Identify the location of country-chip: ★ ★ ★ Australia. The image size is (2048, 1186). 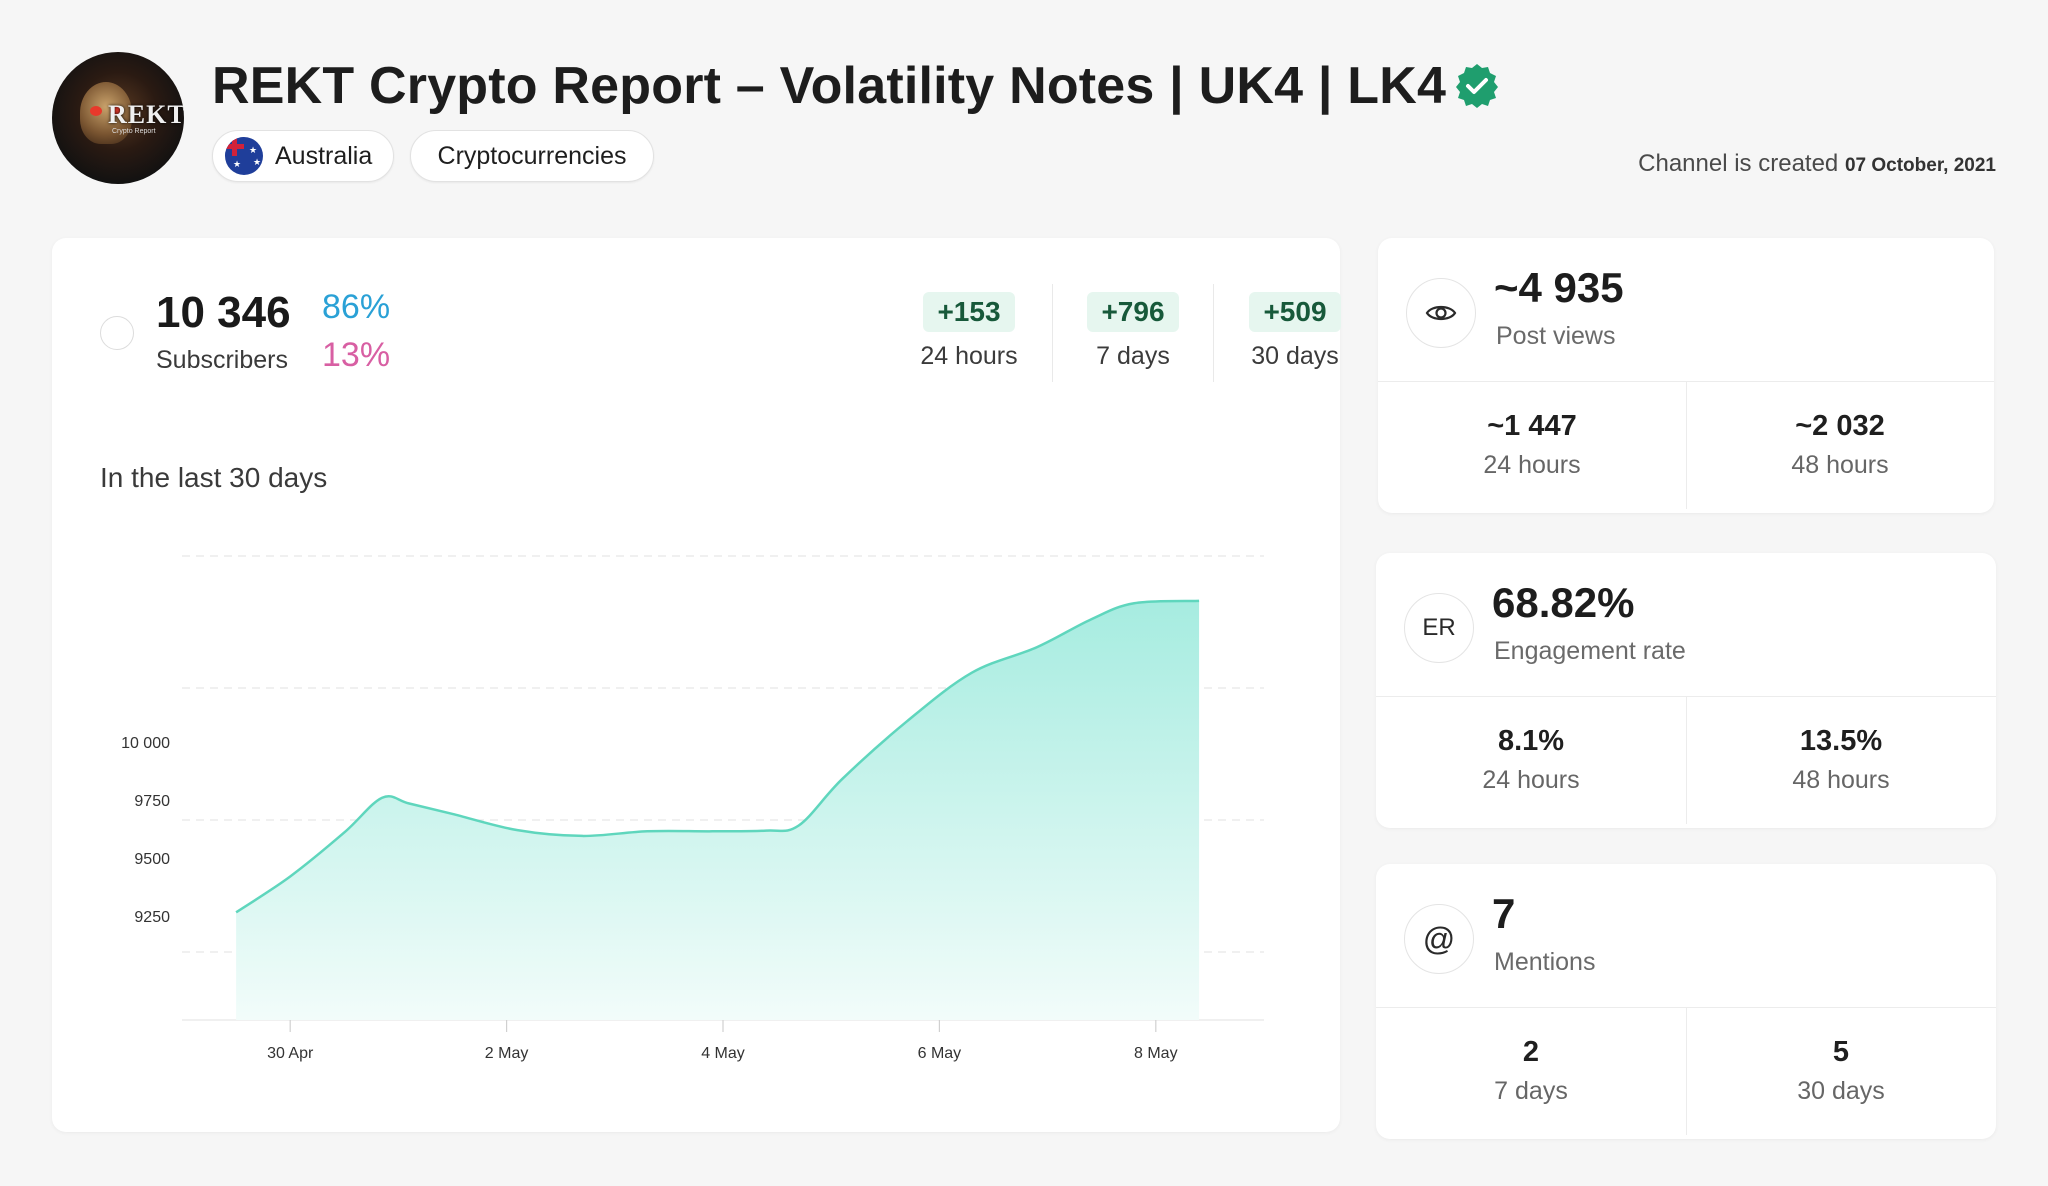
(303, 156).